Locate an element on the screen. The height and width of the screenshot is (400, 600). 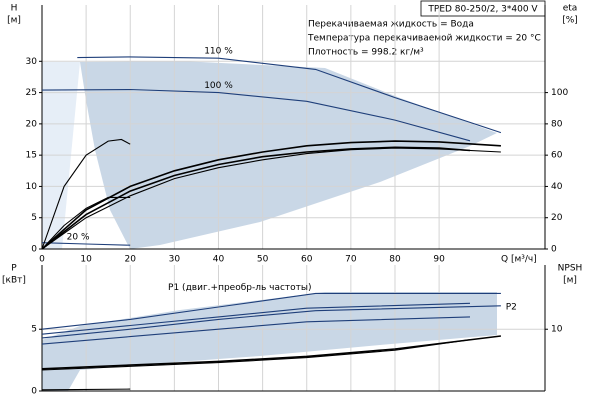
x-axis-label: Q [м³/ч] is located at coordinates (519, 260).